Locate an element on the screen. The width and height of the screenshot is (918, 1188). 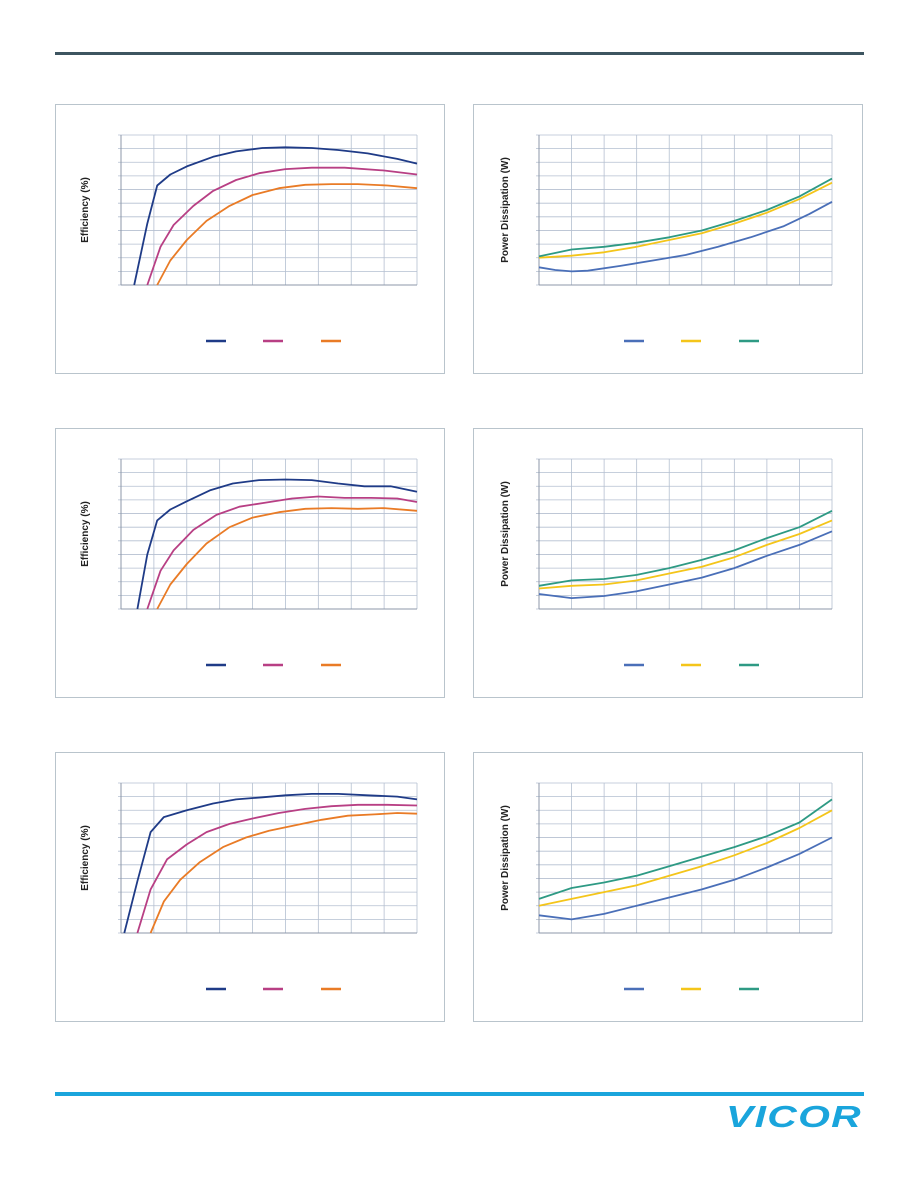
power-dissipation-chart-1: Power Dissipation (W) is located at coordinates (668, 239).